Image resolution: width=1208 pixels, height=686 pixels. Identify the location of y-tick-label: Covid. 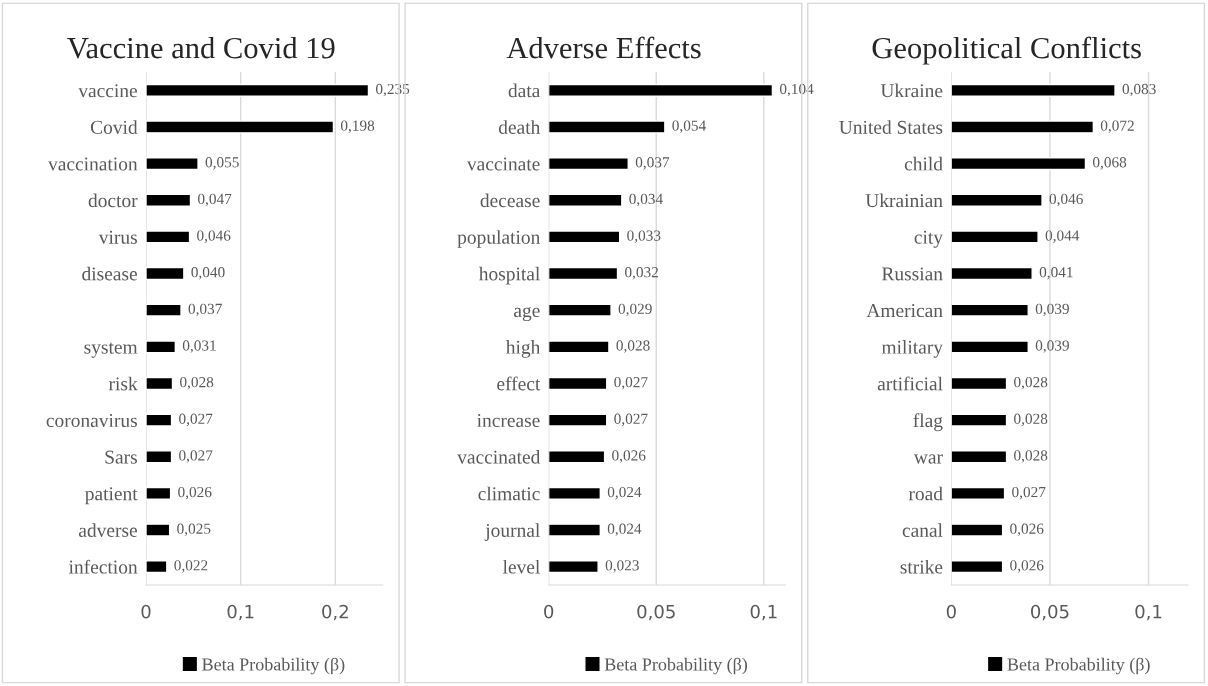
(114, 127).